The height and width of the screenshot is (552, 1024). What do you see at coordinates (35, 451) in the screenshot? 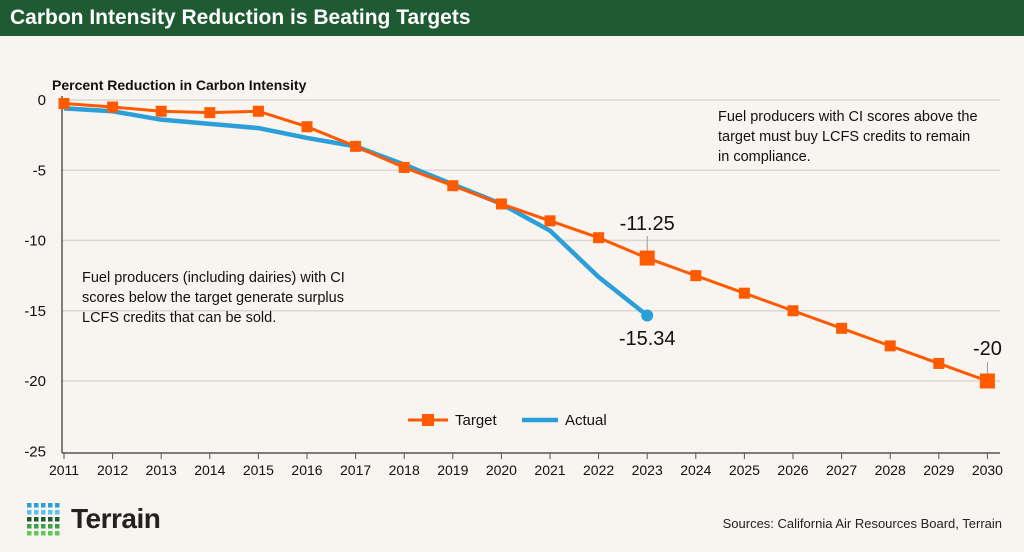
I see `y-tick-label: -25` at bounding box center [35, 451].